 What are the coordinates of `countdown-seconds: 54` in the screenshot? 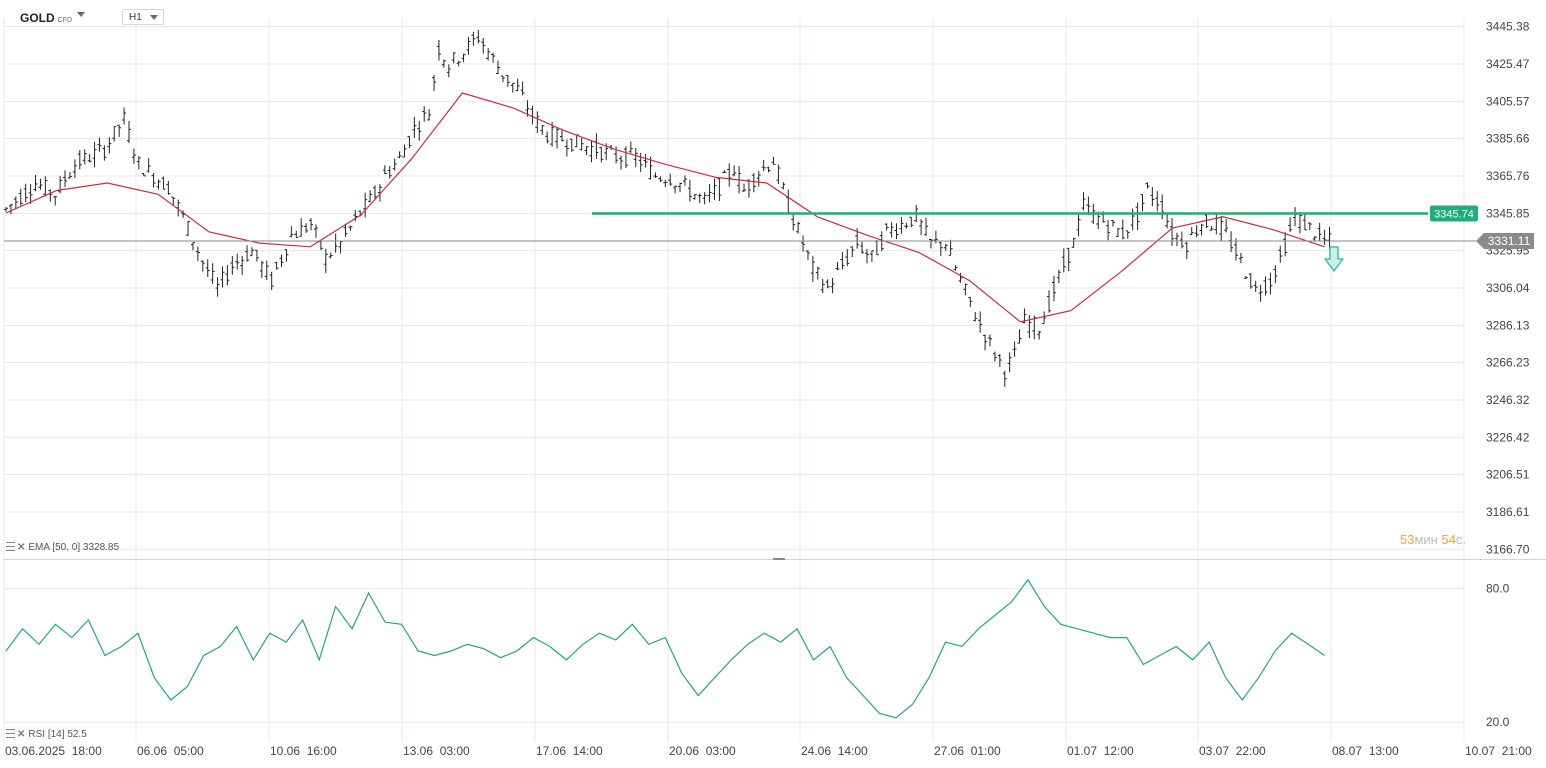 It's located at (1448, 539).